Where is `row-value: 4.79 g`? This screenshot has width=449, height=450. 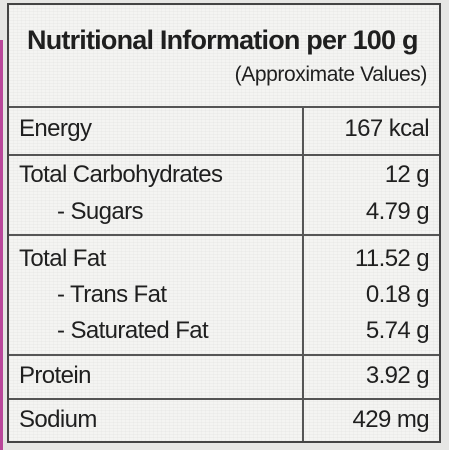
row-value: 4.79 g is located at coordinates (397, 211).